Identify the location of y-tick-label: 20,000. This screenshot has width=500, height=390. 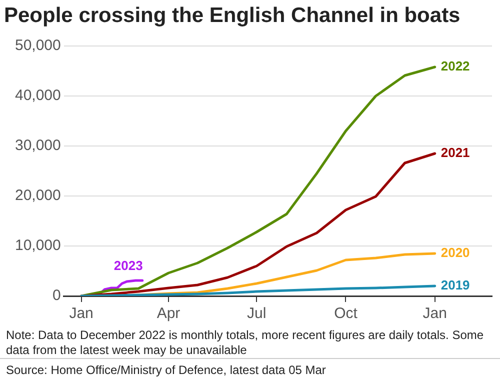
(37, 195).